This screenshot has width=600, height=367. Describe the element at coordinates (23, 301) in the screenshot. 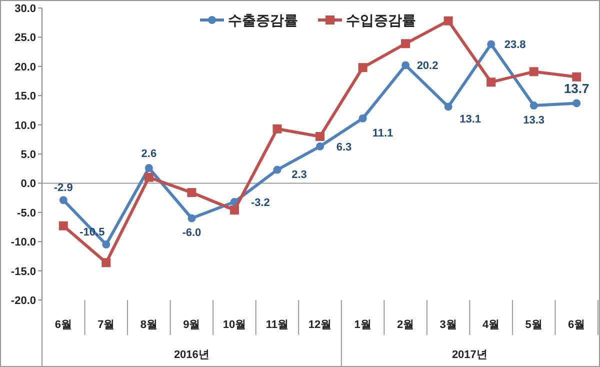

I see `y-tick-label: -20.0` at that location.